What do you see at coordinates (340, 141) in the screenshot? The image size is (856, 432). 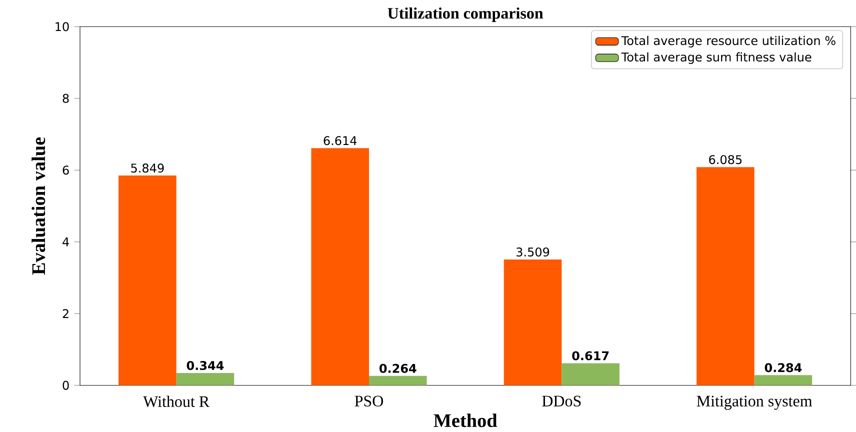 I see `data-label: 6.614` at bounding box center [340, 141].